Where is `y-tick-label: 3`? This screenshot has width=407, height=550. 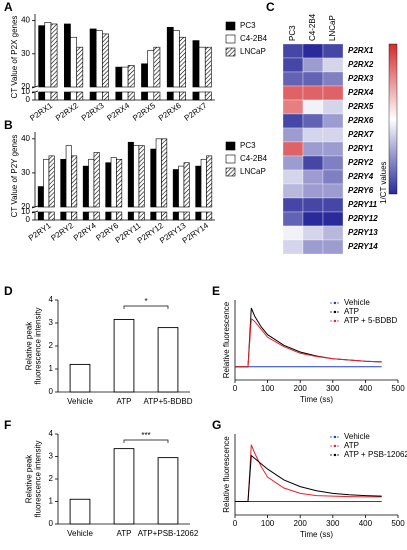
y-tick-label: 3 is located at coordinates (51, 322).